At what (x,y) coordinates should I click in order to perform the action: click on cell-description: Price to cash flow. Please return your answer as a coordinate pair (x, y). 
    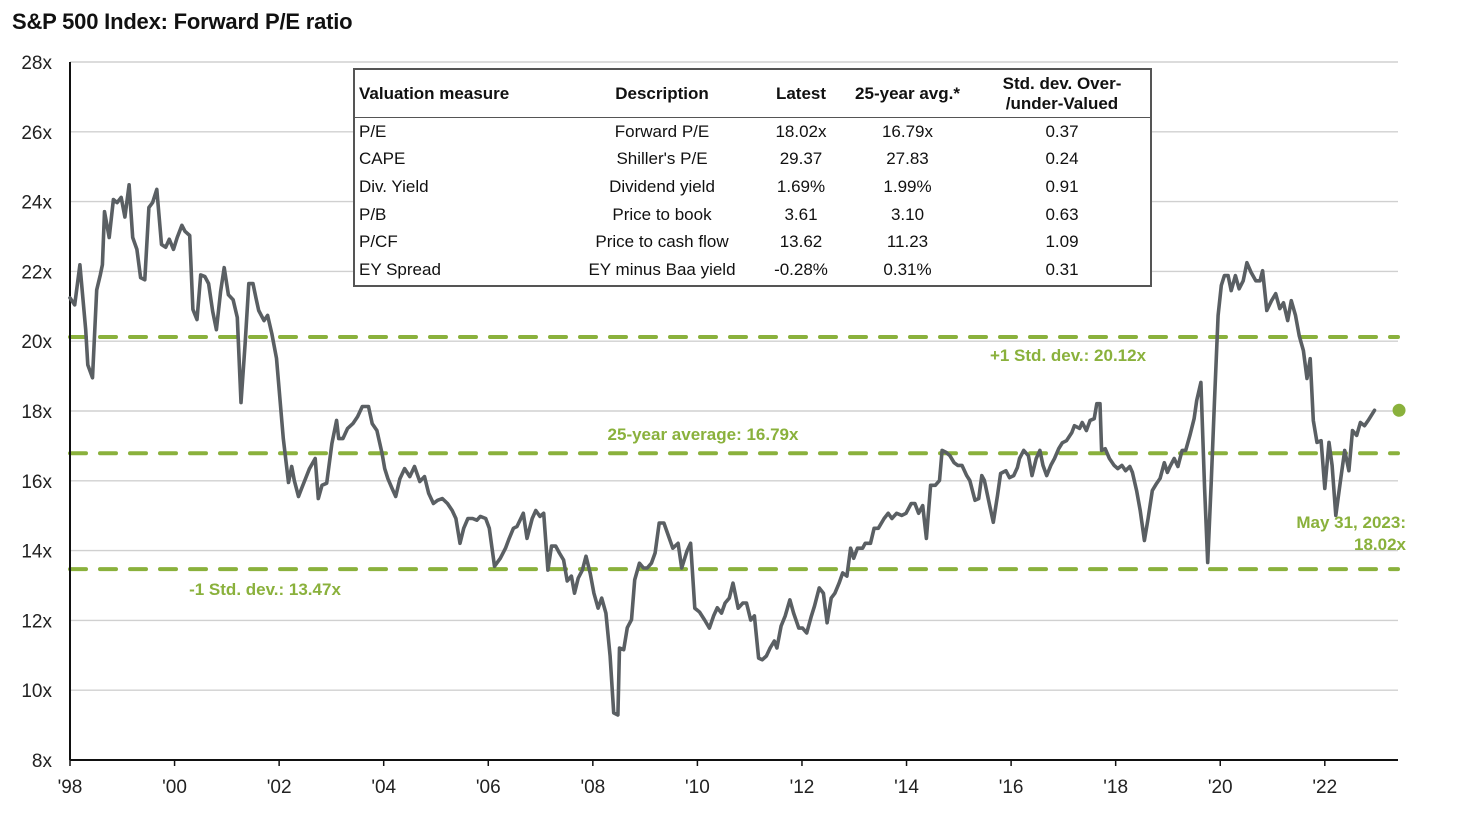
    Looking at the image, I should click on (662, 242).